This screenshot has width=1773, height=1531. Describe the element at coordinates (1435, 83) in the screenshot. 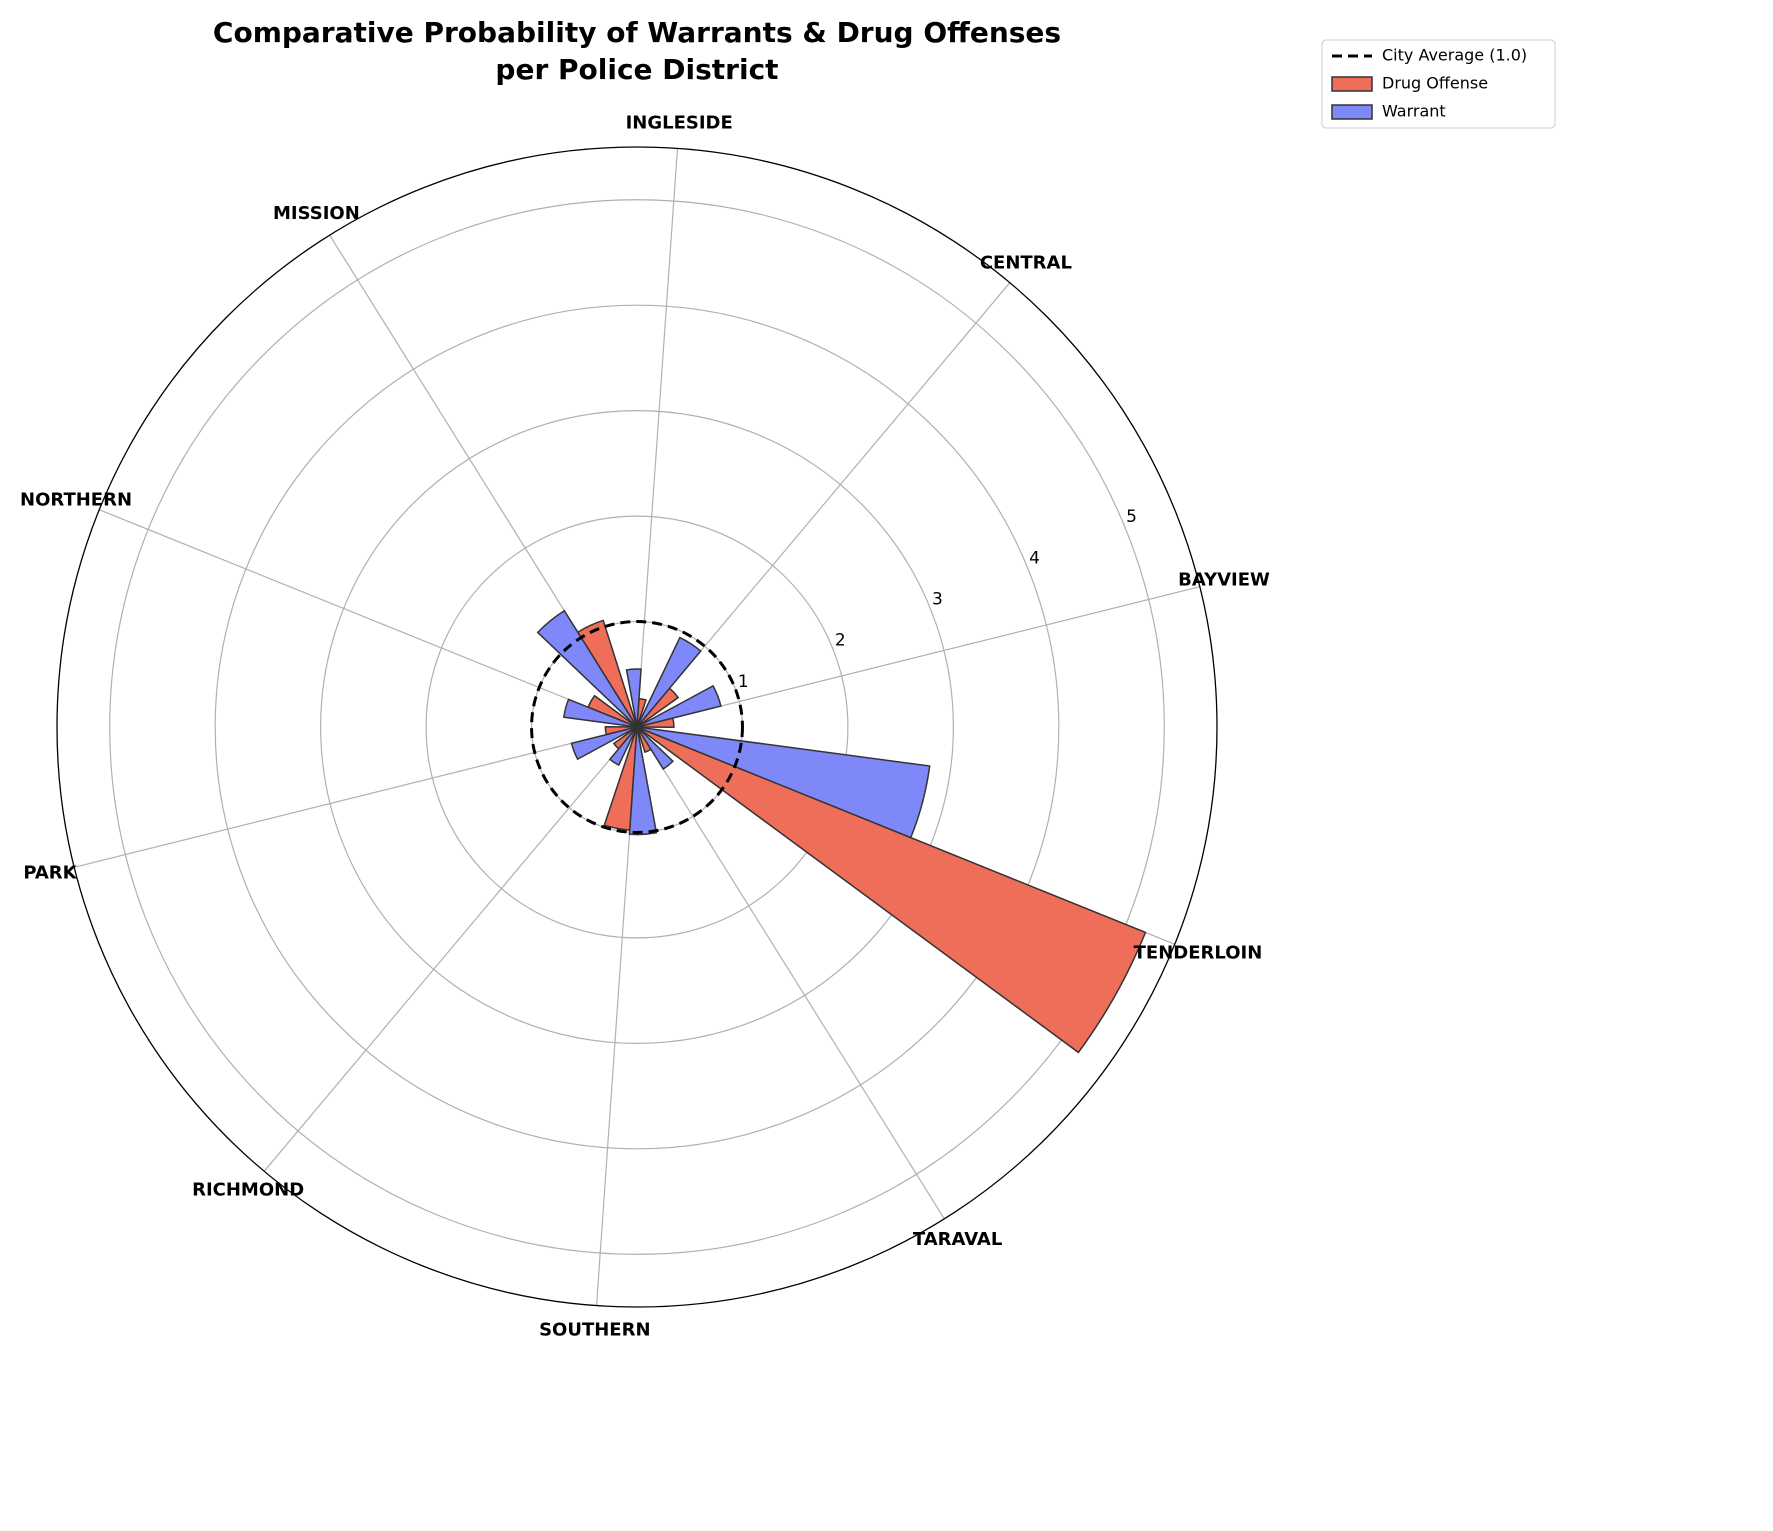

I see `legend-label: Drug Offense` at that location.